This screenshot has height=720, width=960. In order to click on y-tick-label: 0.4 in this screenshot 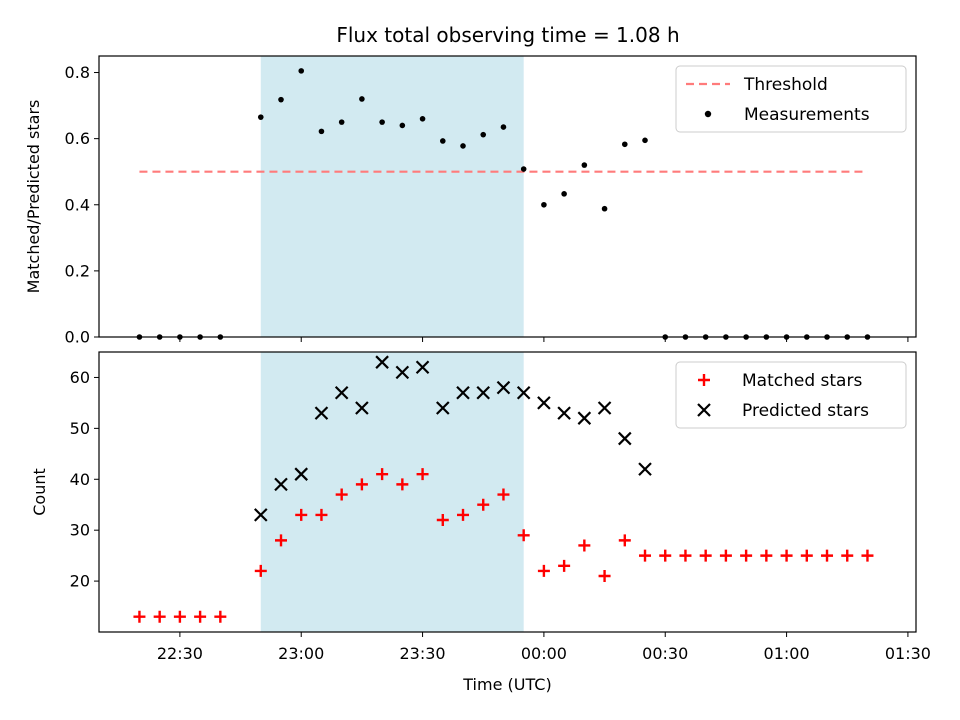, I will do `click(77, 204)`.